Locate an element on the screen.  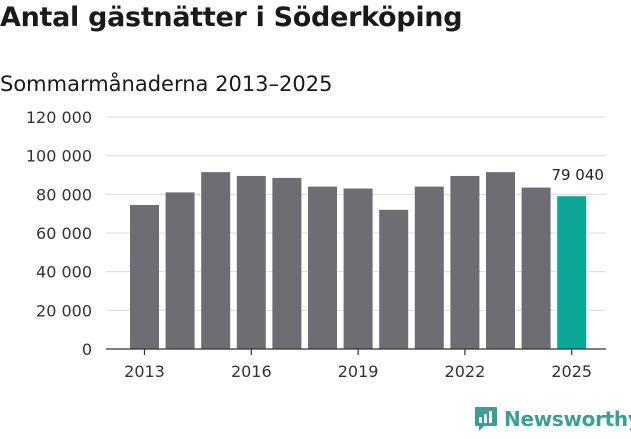
y-tick-label: 40 000 is located at coordinates (64, 272).